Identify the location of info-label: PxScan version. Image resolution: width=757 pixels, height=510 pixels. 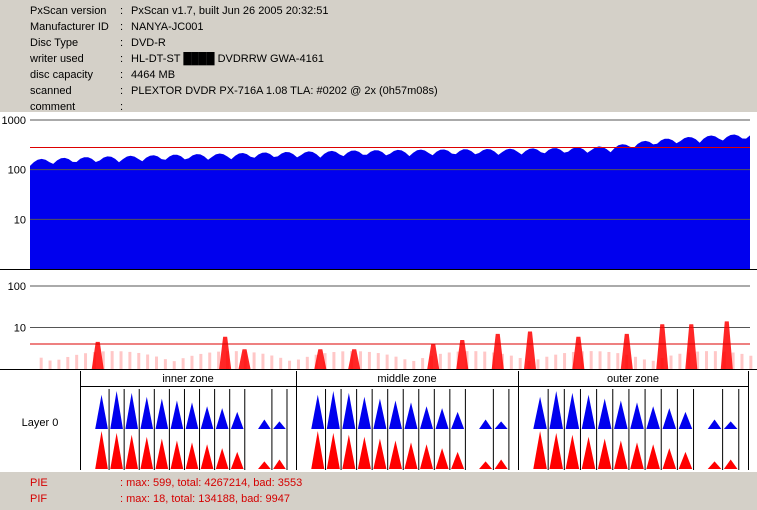
(68, 11).